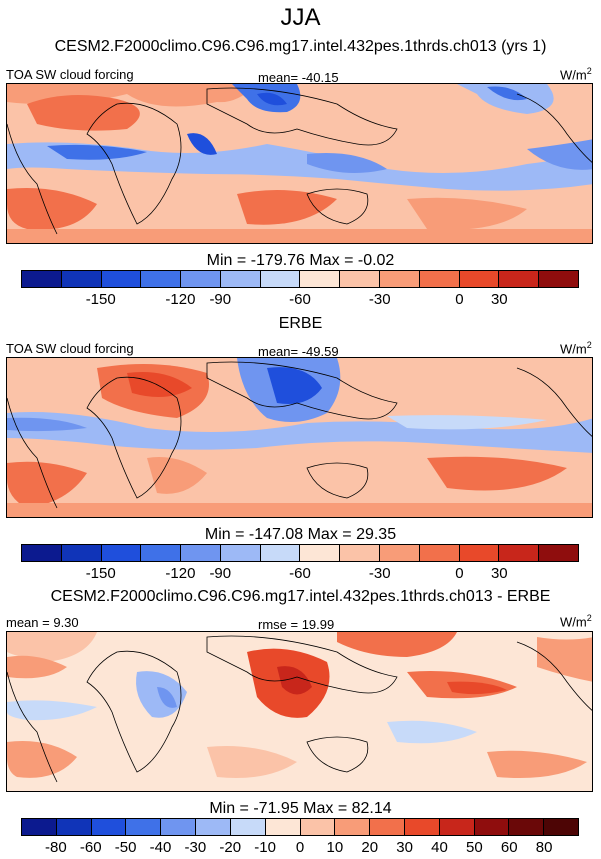  What do you see at coordinates (265, 847) in the screenshot?
I see `colorbar-tick-label: -10` at bounding box center [265, 847].